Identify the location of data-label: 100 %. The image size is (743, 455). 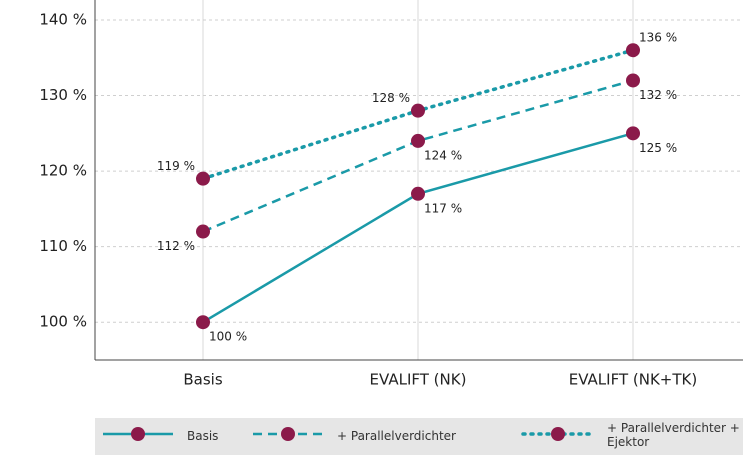
(228, 337).